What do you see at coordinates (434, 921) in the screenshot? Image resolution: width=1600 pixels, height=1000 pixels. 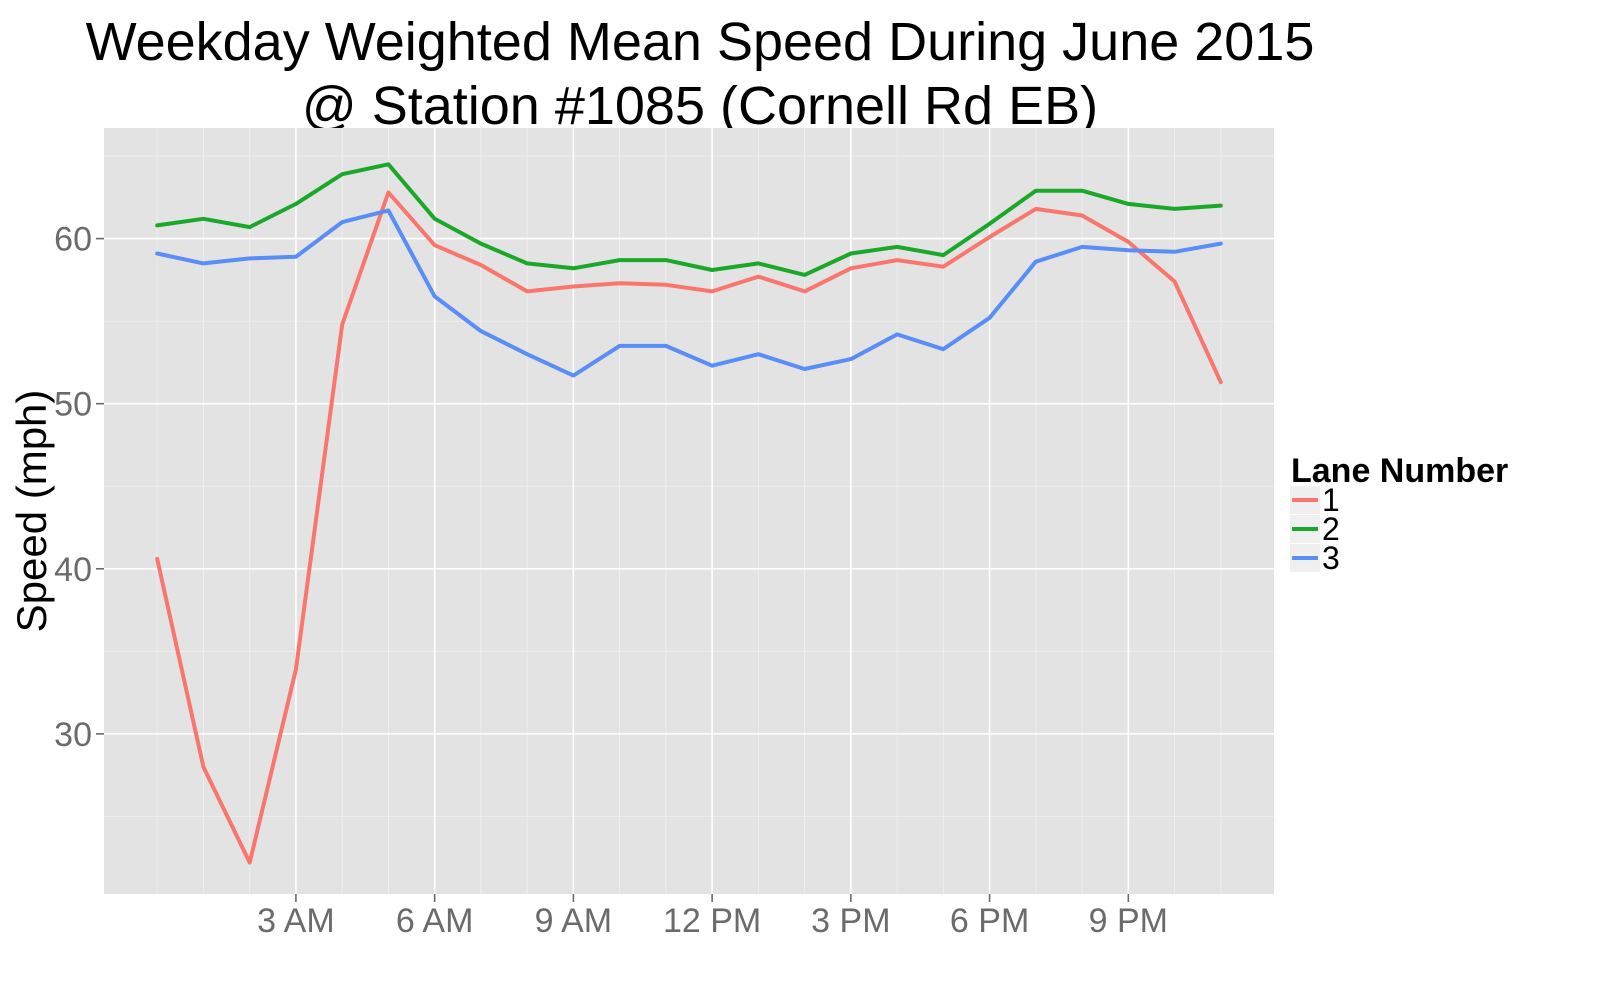 I see `x-tick-label: 6 AM` at bounding box center [434, 921].